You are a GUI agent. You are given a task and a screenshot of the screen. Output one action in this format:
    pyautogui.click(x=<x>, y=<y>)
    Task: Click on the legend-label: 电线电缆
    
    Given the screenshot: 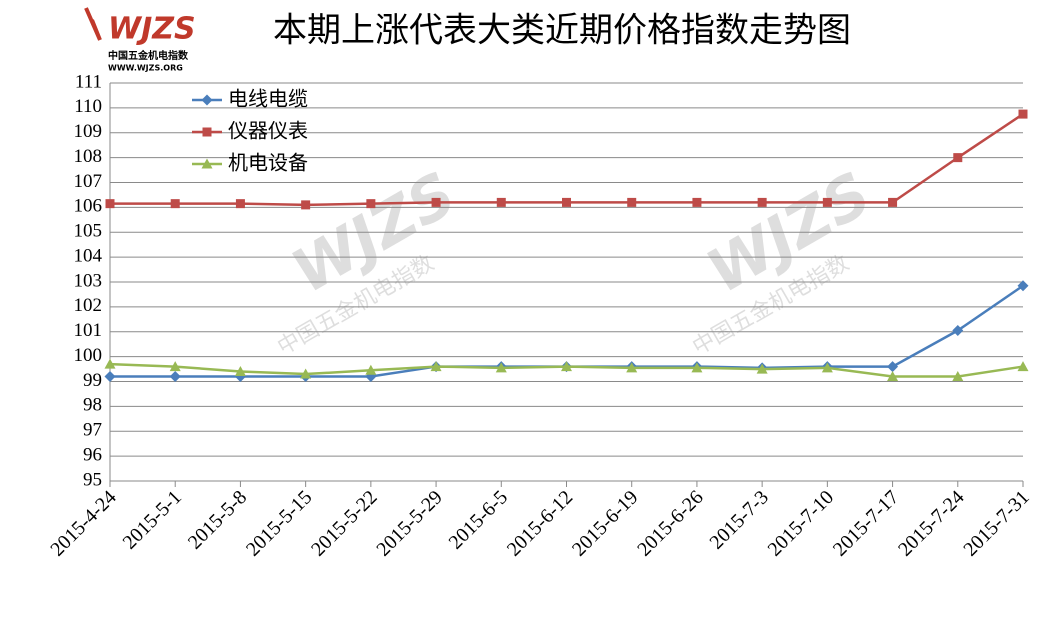 What is the action you would take?
    pyautogui.click(x=268, y=99)
    